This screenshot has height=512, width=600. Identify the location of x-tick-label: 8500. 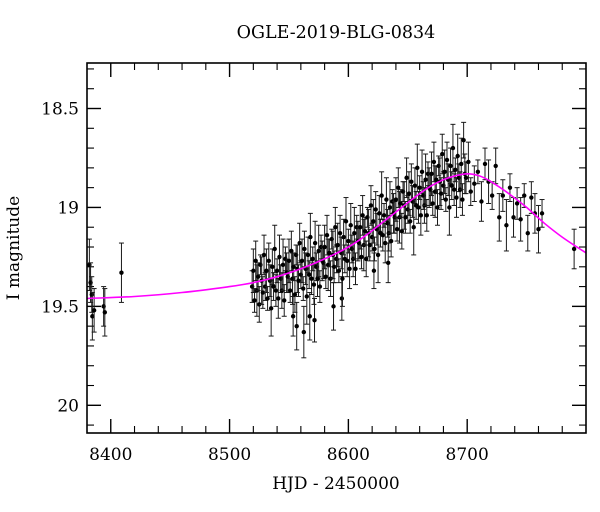
(229, 455).